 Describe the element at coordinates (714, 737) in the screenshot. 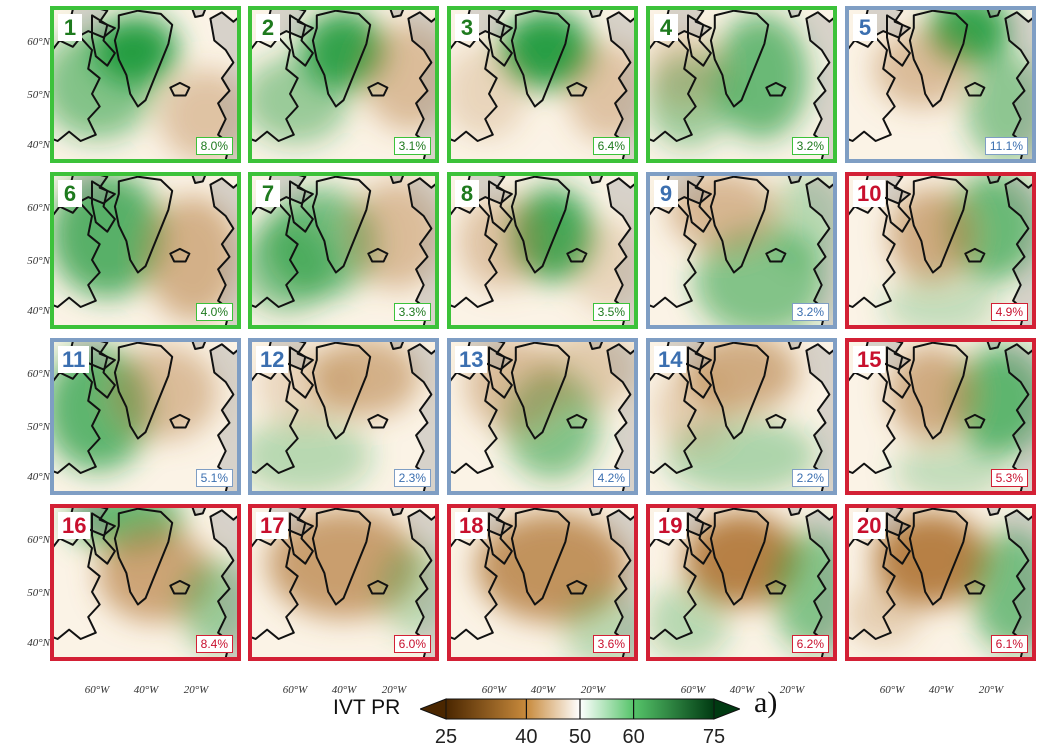

I see `colorbar-tick-label: 75` at that location.